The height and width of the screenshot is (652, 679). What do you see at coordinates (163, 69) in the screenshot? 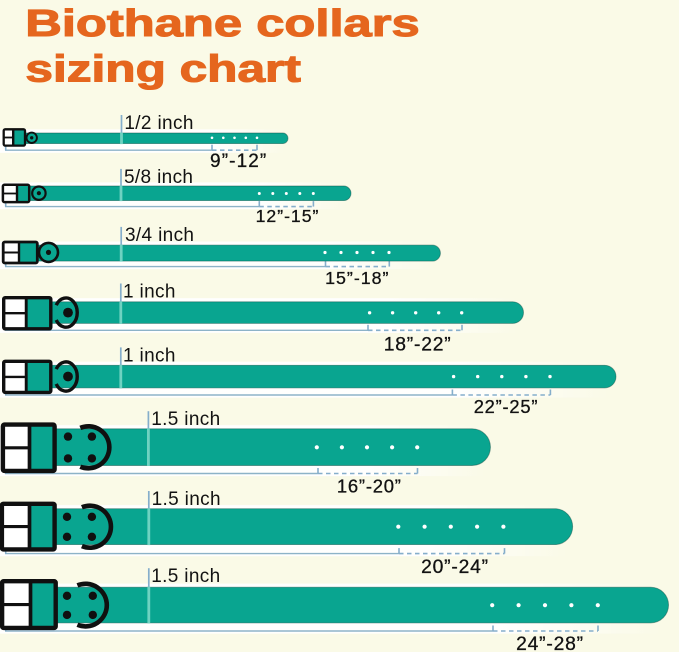
I see `svg-text: sizing chart` at bounding box center [163, 69].